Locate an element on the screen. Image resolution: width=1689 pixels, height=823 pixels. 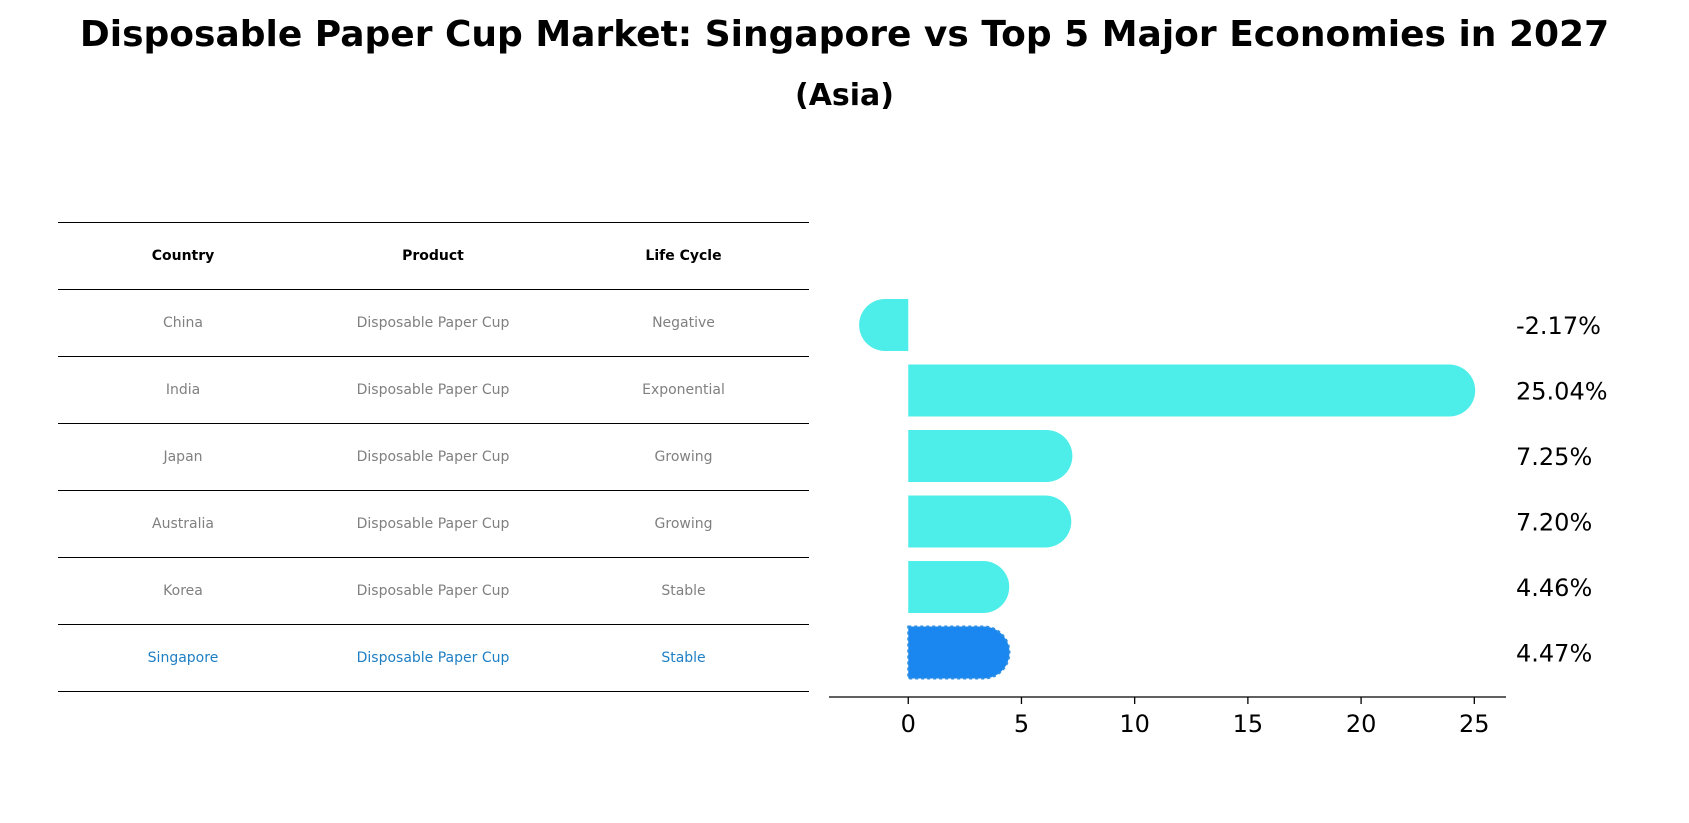
bar-value-label: 7.25% is located at coordinates (1554, 457).